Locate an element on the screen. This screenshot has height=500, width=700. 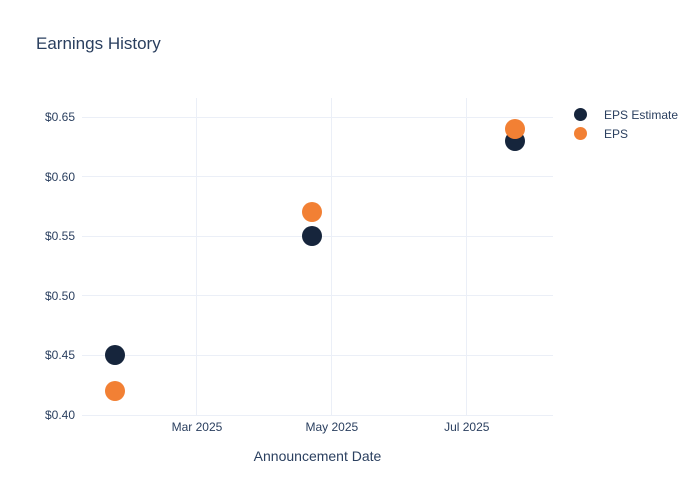
legend: EPS Estimate EPS is located at coordinates (626, 124).